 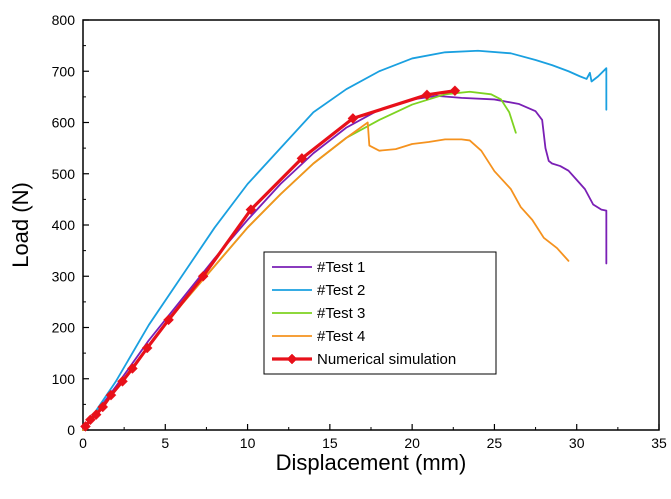 What do you see at coordinates (64, 379) in the screenshot?
I see `y-tick-label: 100` at bounding box center [64, 379].